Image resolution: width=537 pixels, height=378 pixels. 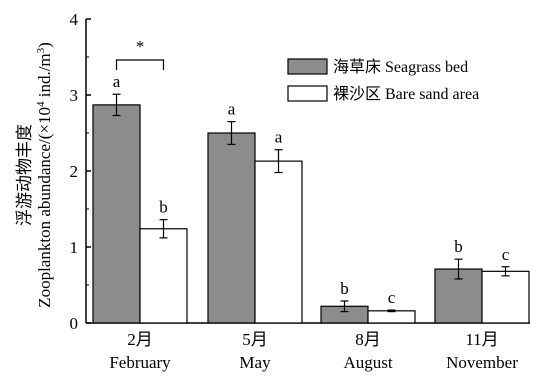 I want to click on y-tick-label: 2, so click(x=74, y=171).